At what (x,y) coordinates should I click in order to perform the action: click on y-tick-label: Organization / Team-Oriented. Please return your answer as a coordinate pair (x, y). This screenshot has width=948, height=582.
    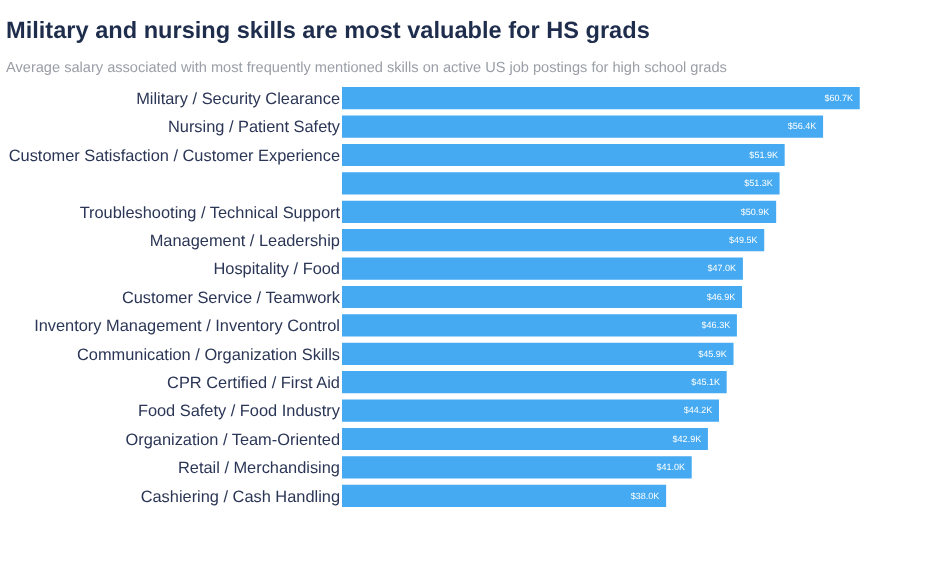
    Looking at the image, I should click on (233, 439).